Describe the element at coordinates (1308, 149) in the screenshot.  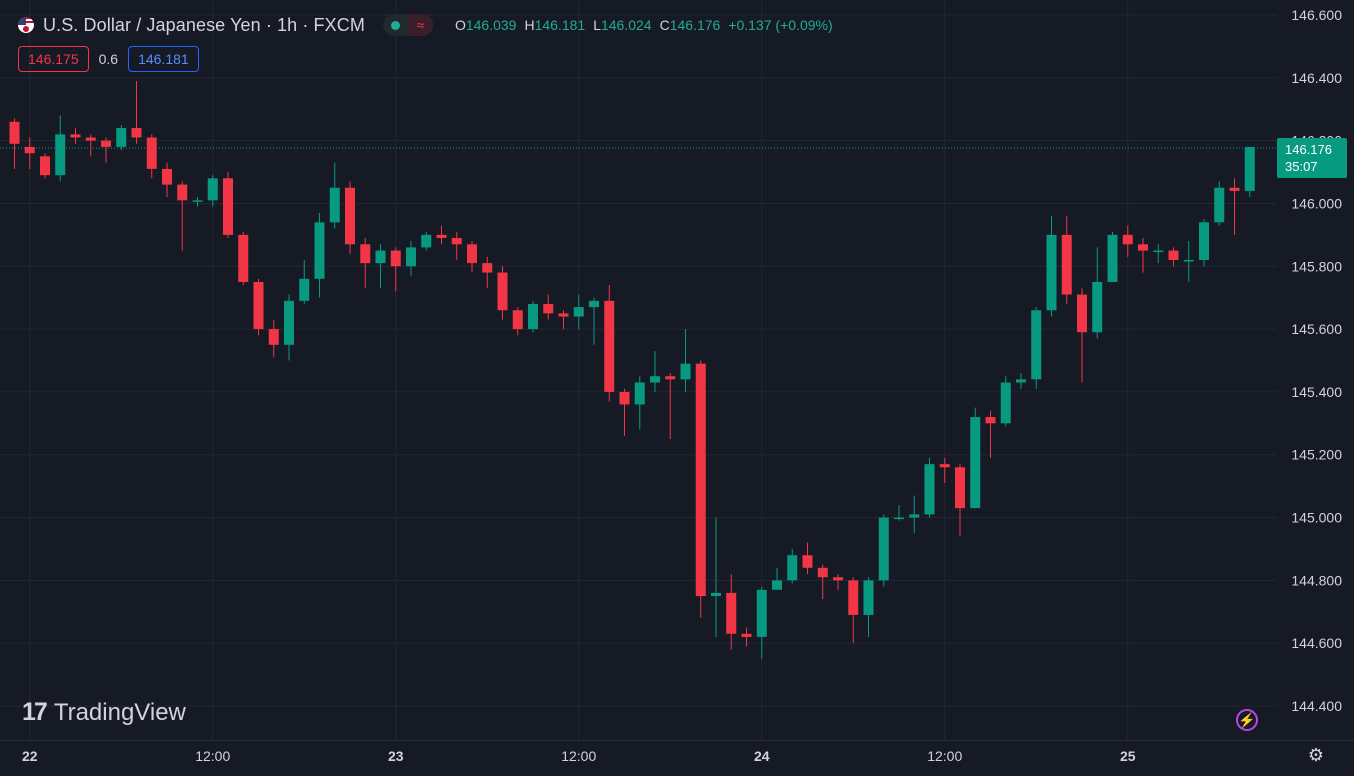
I see `last-price-value: 146.176` at that location.